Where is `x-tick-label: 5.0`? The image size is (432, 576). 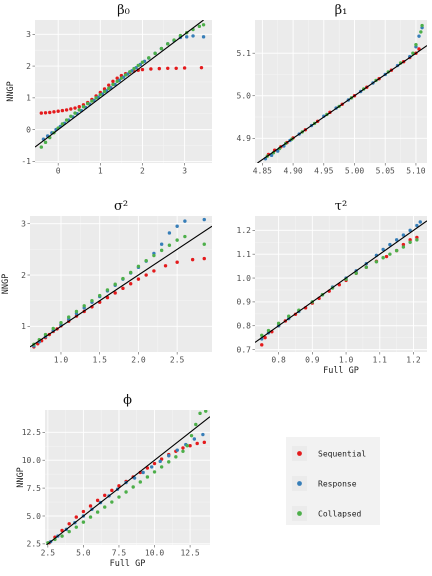 x-tick-label: 5.0 is located at coordinates (83, 553).